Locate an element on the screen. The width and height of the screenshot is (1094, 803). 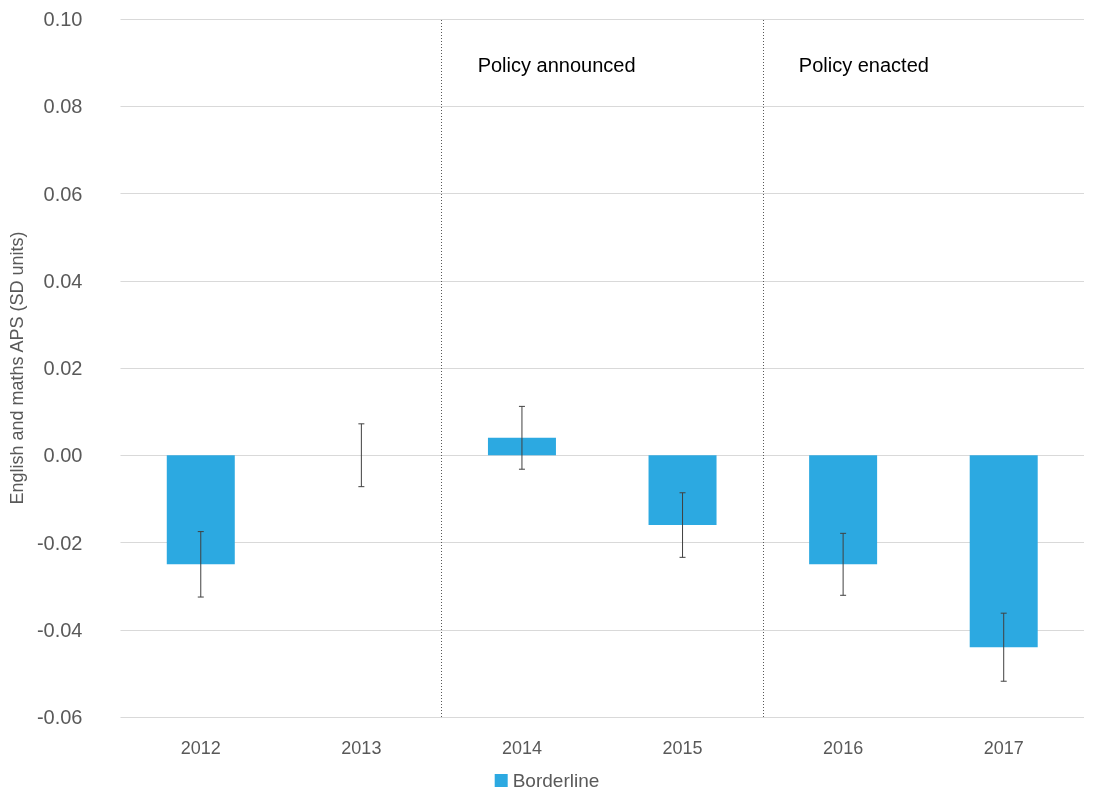
y-tick-label: 0.00 is located at coordinates (63, 455).